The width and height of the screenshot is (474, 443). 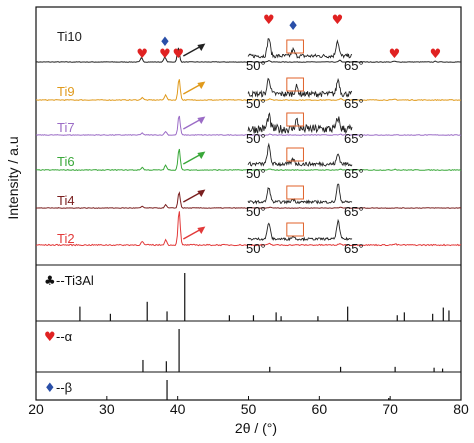 I want to click on x-axis: 20 30 40 50 60 70 80, so click(x=248, y=406).